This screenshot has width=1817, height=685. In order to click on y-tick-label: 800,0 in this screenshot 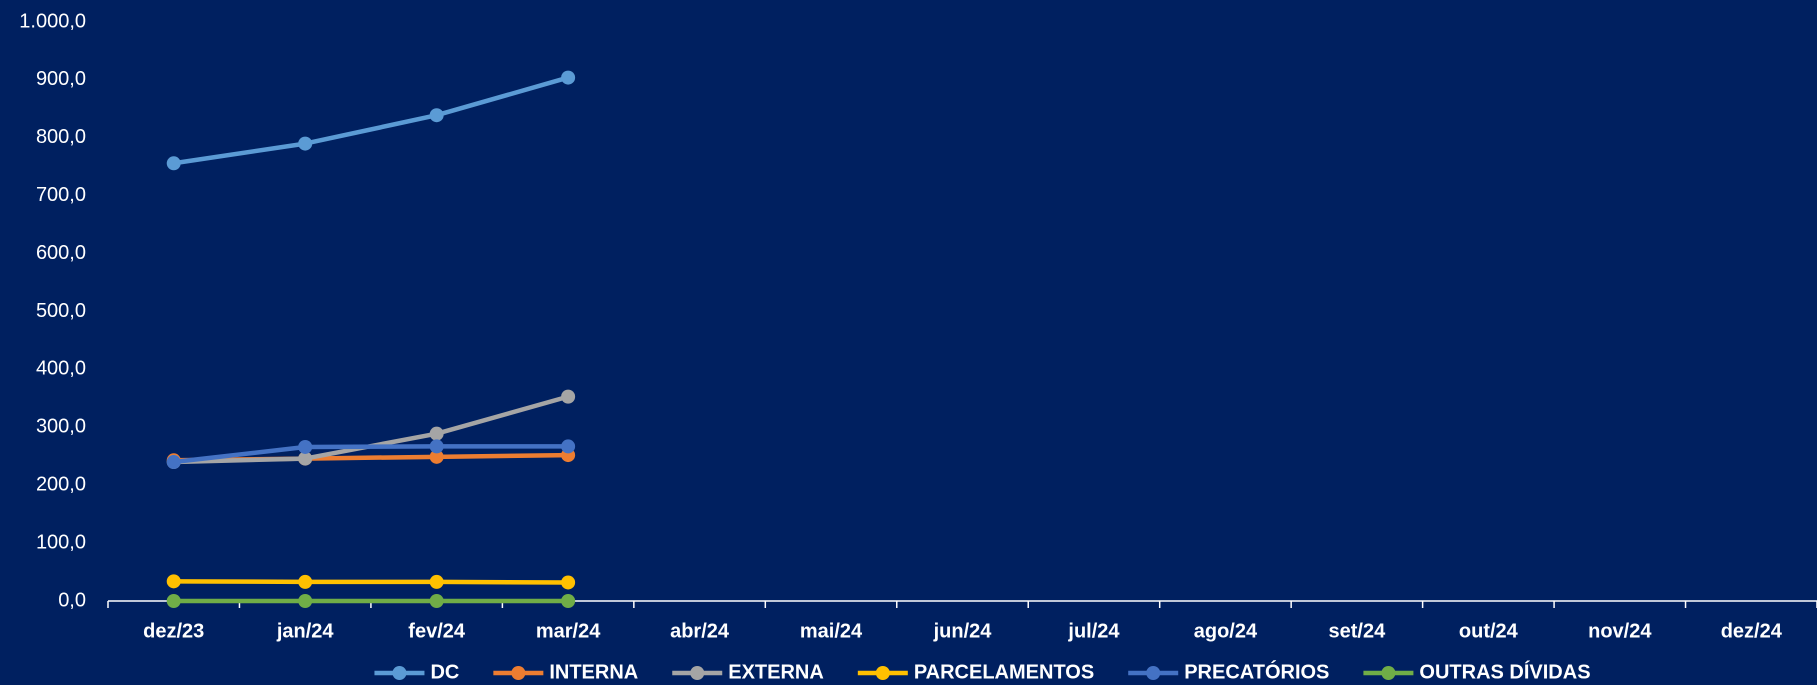, I will do `click(61, 137)`.